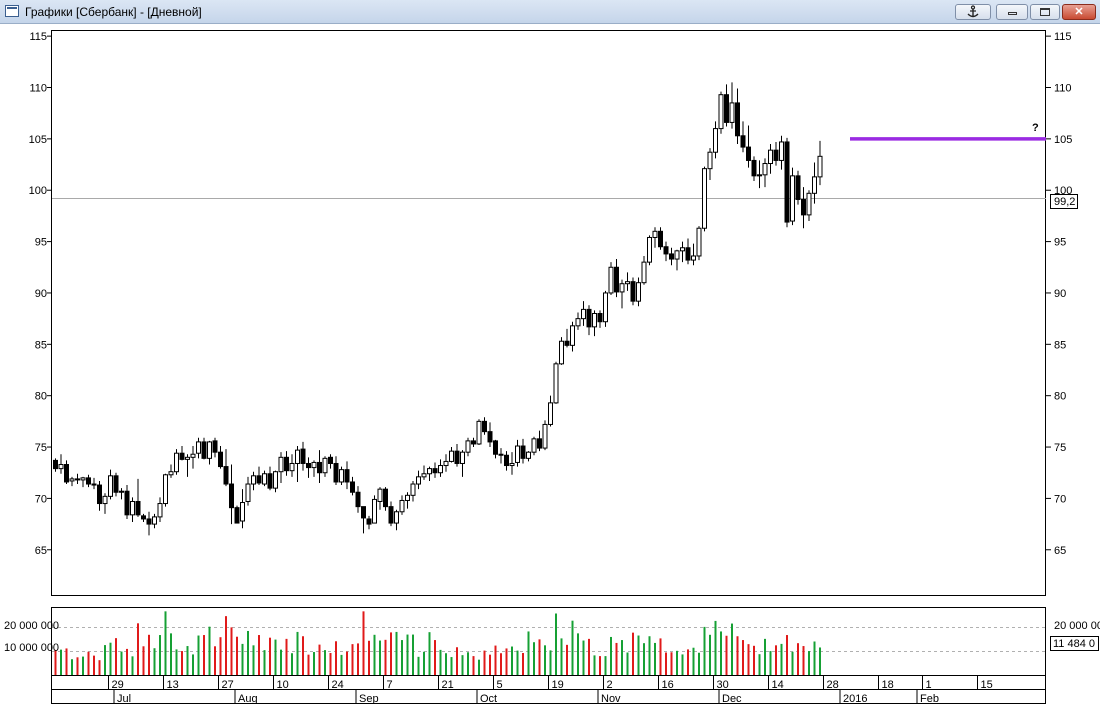  I want to click on anchor-icon, so click(973, 11).